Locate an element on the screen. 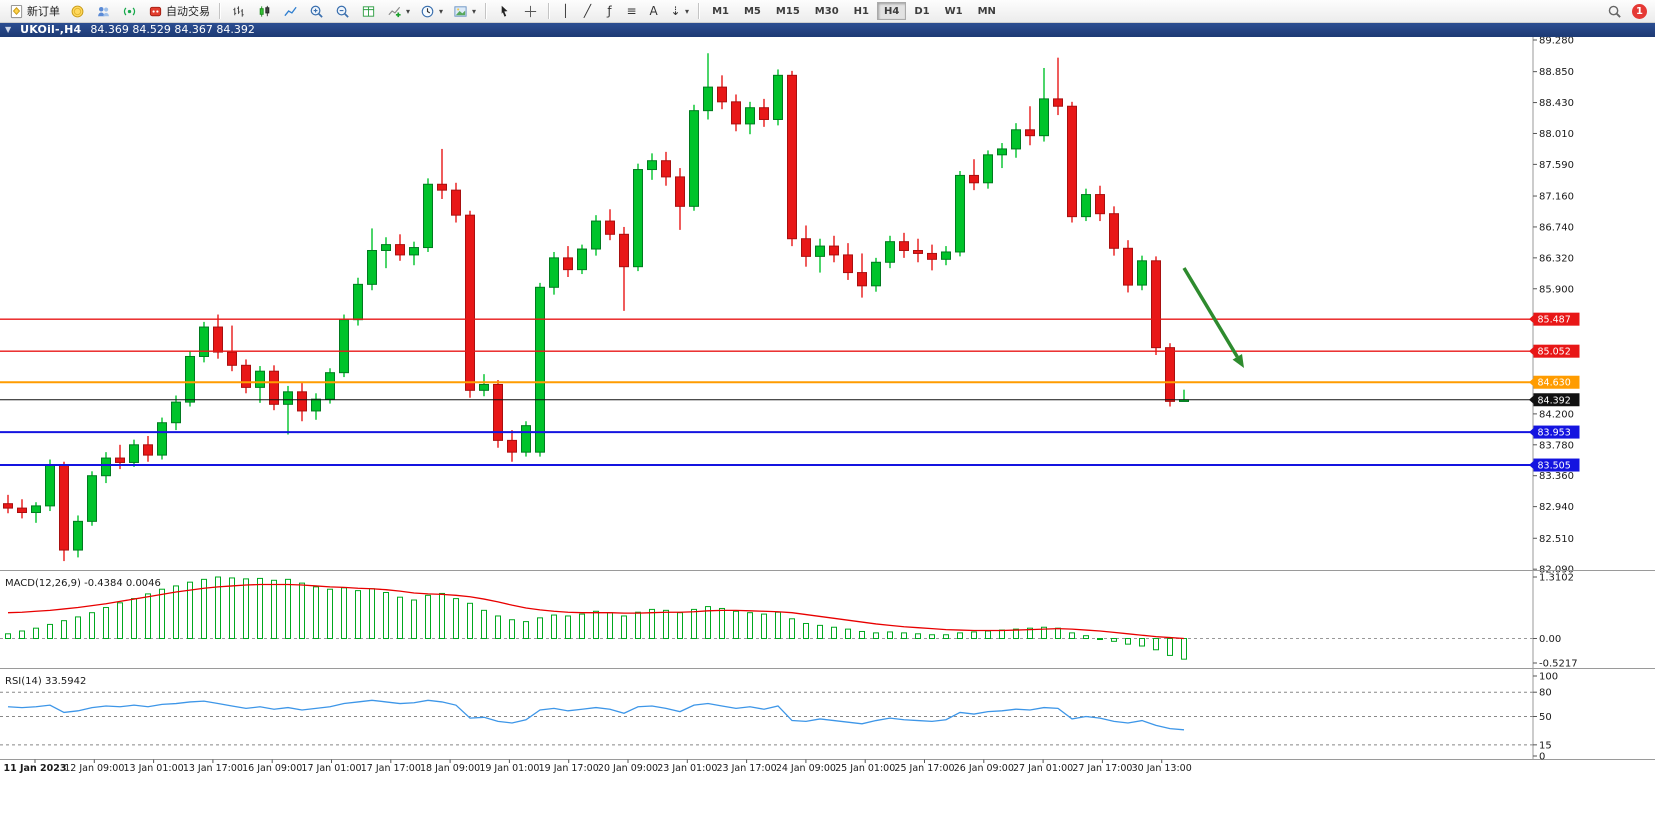 Image resolution: width=1655 pixels, height=823 pixels. timeframe-m5-button: M5 is located at coordinates (752, 11).